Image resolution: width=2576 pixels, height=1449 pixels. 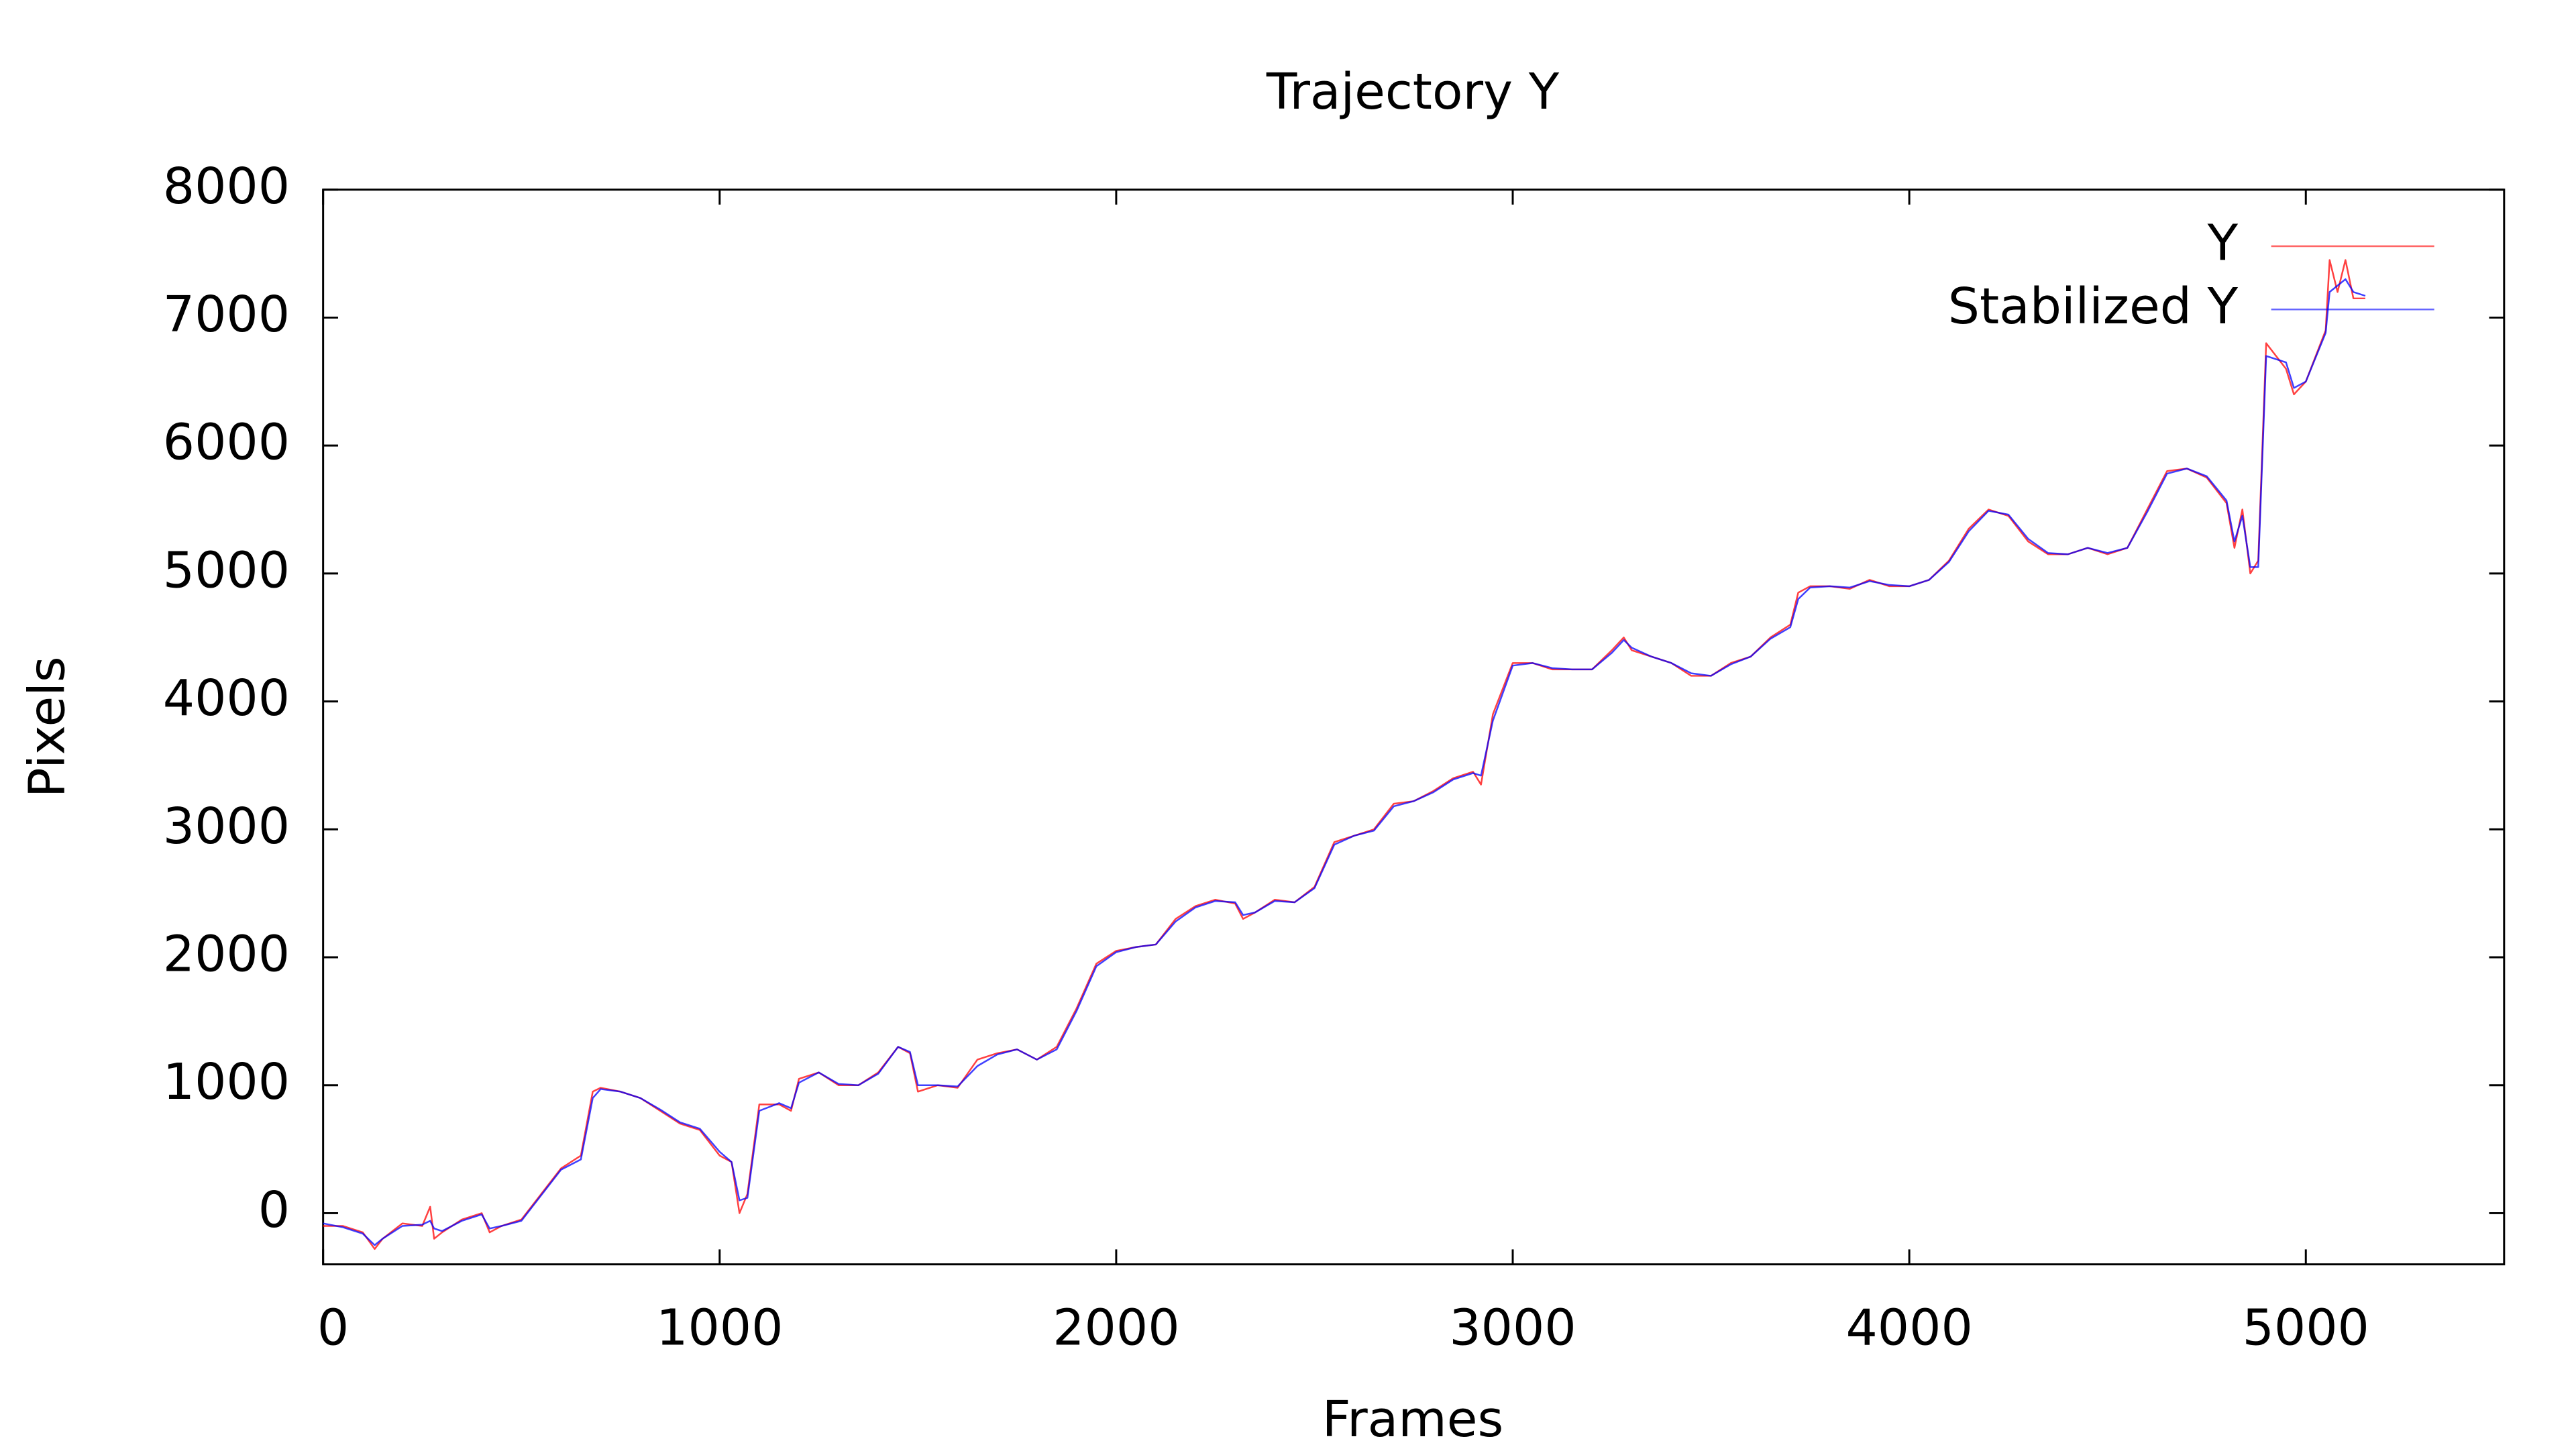 What do you see at coordinates (226, 1082) in the screenshot?
I see `y-tick-label: 1000` at bounding box center [226, 1082].